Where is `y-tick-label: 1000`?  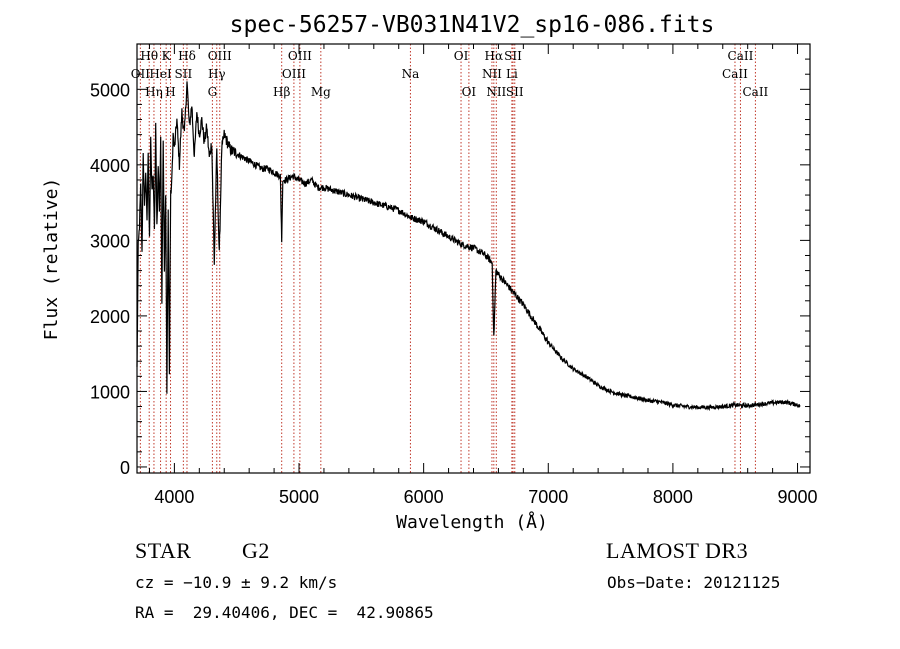 y-tick-label: 1000 is located at coordinates (110, 392).